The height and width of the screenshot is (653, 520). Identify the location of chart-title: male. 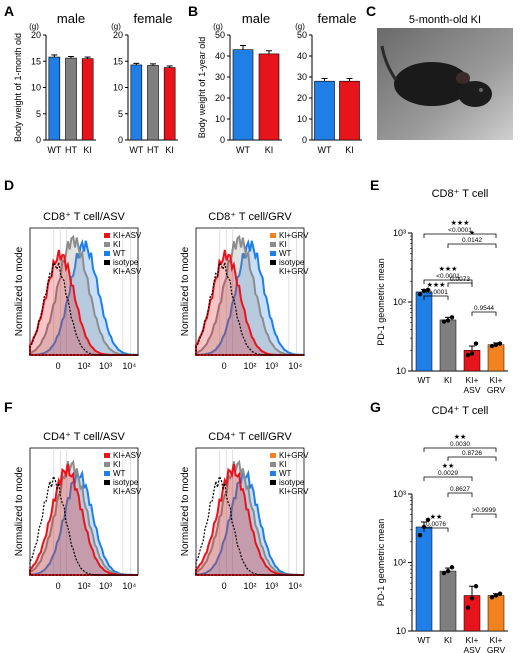
(256, 18).